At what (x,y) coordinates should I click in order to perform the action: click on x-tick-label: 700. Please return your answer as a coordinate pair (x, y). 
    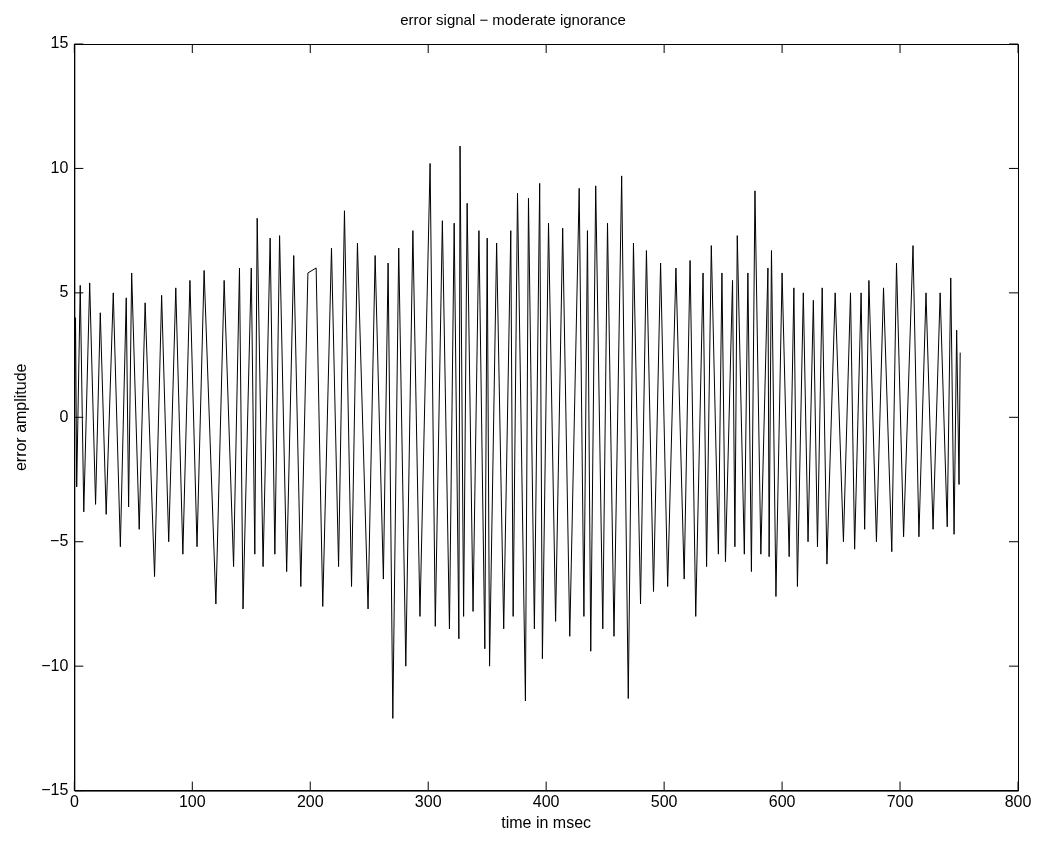
    Looking at the image, I should click on (900, 801).